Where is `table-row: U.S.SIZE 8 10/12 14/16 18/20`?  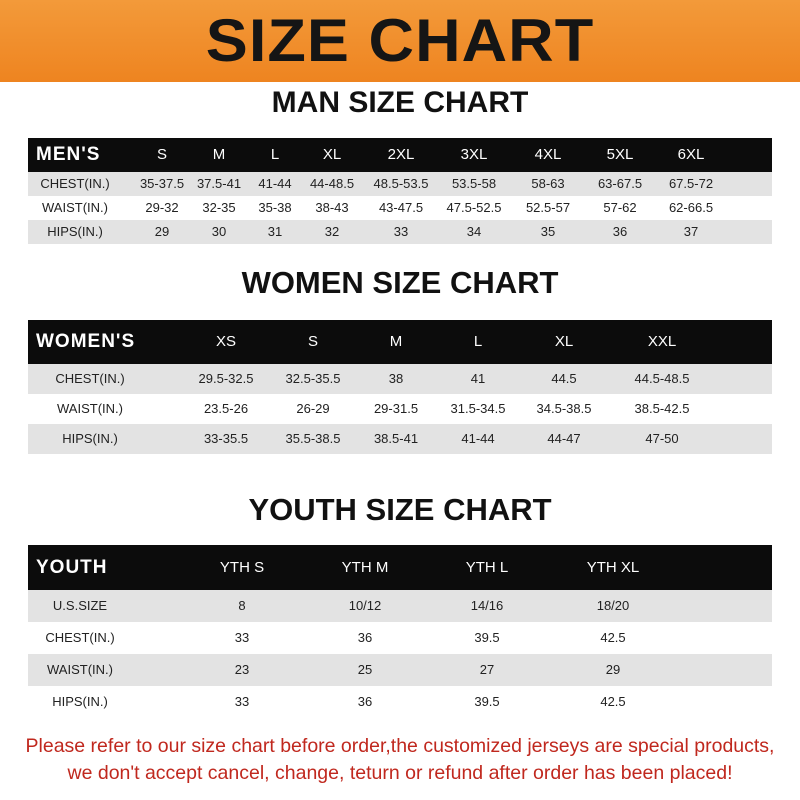 table-row: U.S.SIZE 8 10/12 14/16 18/20 is located at coordinates (400, 606).